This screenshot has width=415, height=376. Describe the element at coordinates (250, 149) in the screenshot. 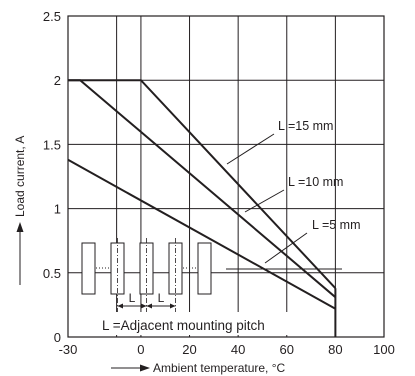

I see `leader-15mm` at that location.